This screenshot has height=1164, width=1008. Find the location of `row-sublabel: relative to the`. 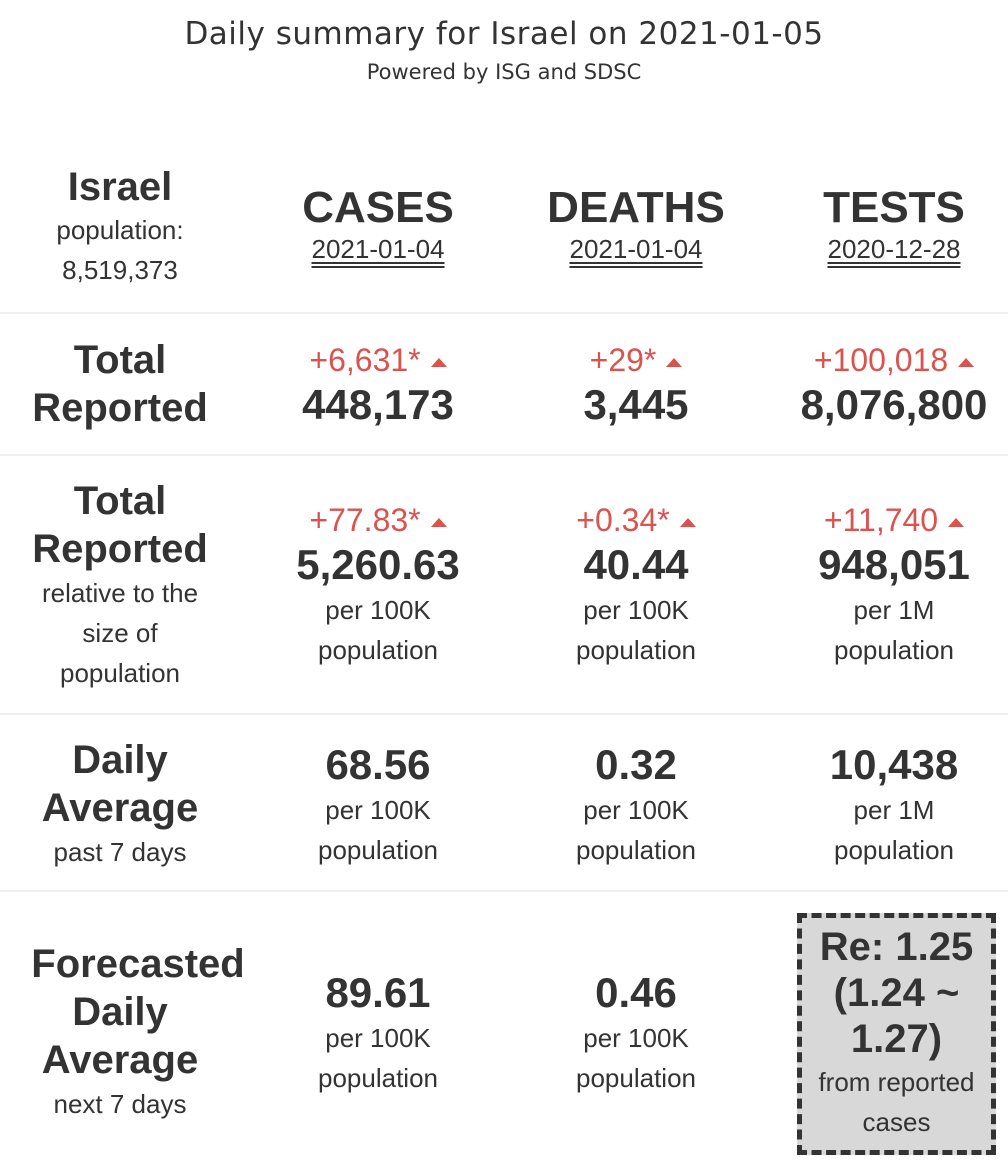

row-sublabel: relative to the is located at coordinates (120, 593).